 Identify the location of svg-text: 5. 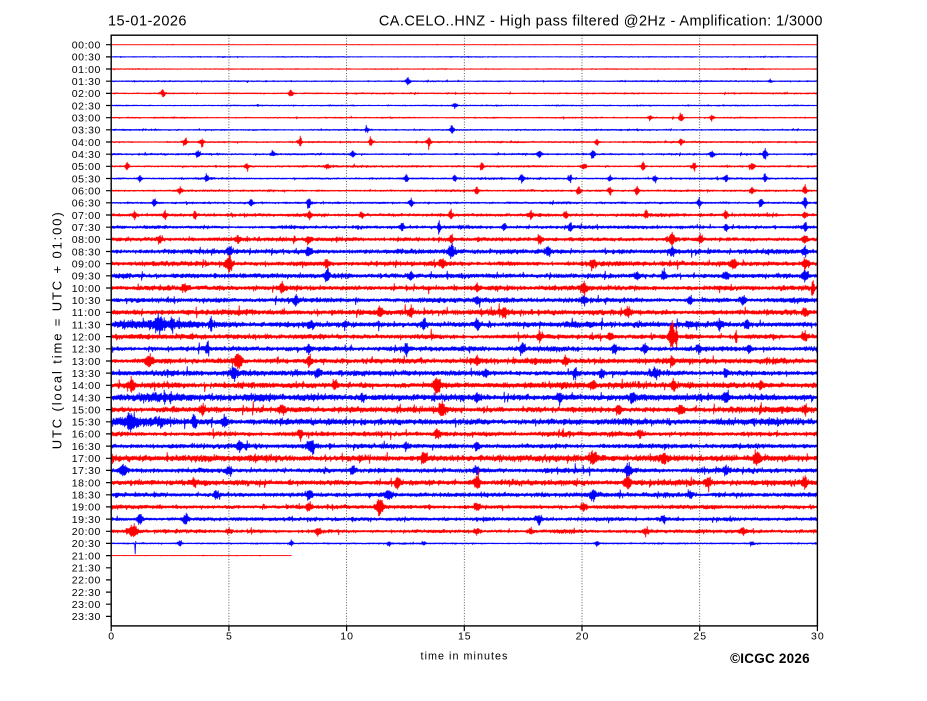
(229, 636).